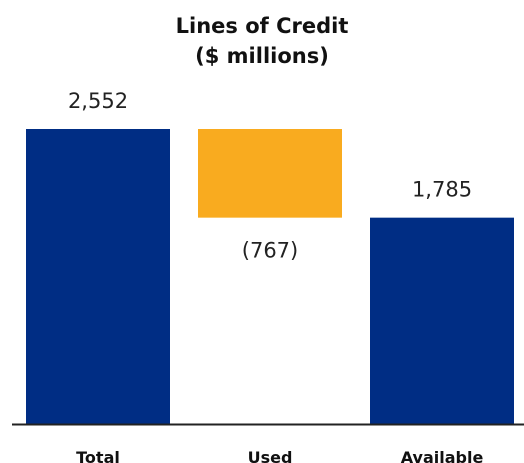 The width and height of the screenshot is (524, 463). Describe the element at coordinates (98, 101) in the screenshot. I see `data-label-total: 2,552` at that location.